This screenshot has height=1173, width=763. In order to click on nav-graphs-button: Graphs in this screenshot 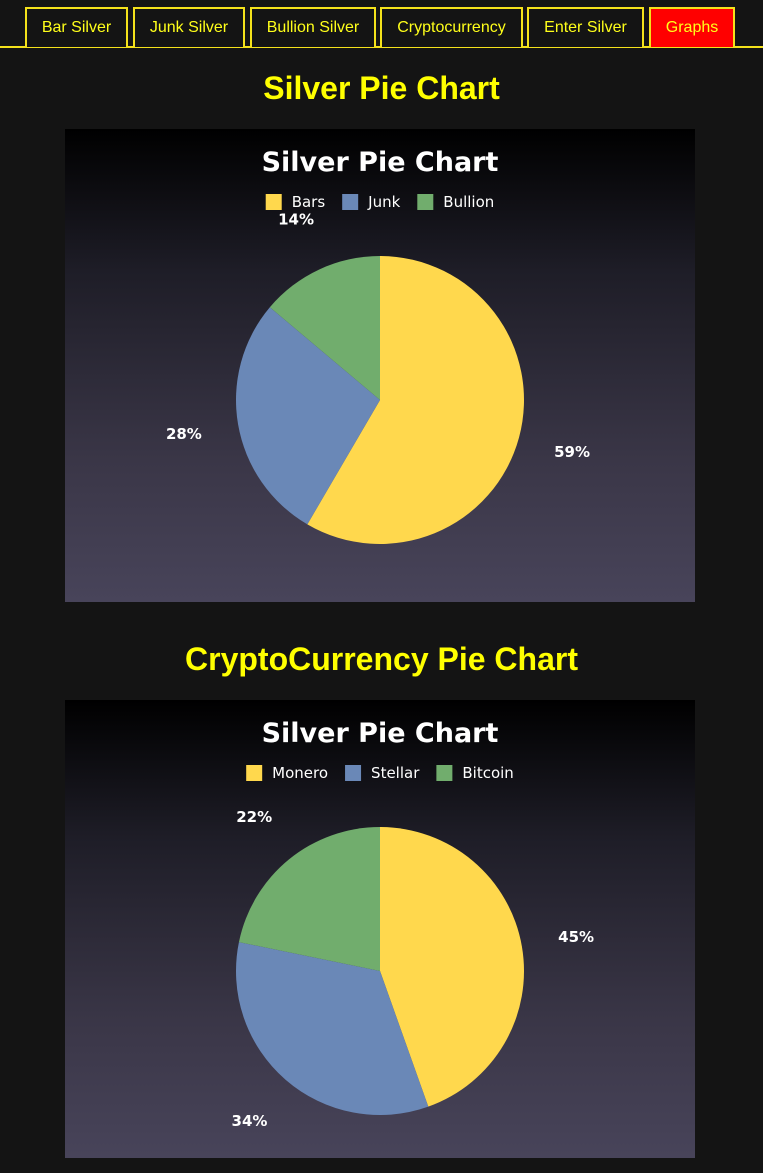, I will do `click(692, 27)`.